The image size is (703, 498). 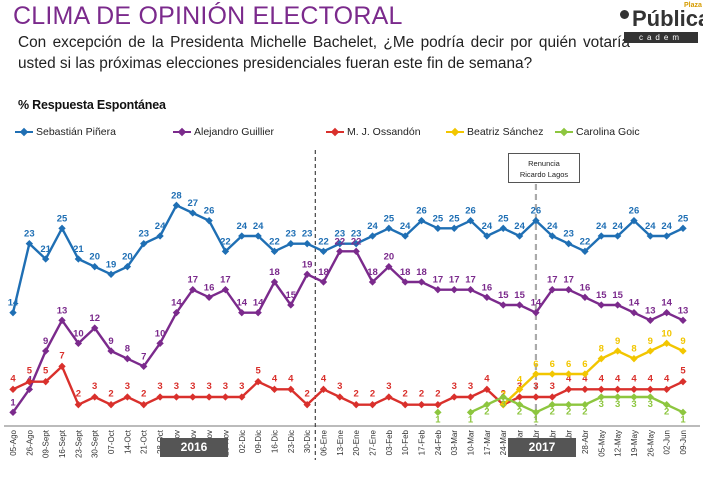 What do you see at coordinates (505, 132) in the screenshot?
I see `legend-label: Beatriz Sánchez` at bounding box center [505, 132].